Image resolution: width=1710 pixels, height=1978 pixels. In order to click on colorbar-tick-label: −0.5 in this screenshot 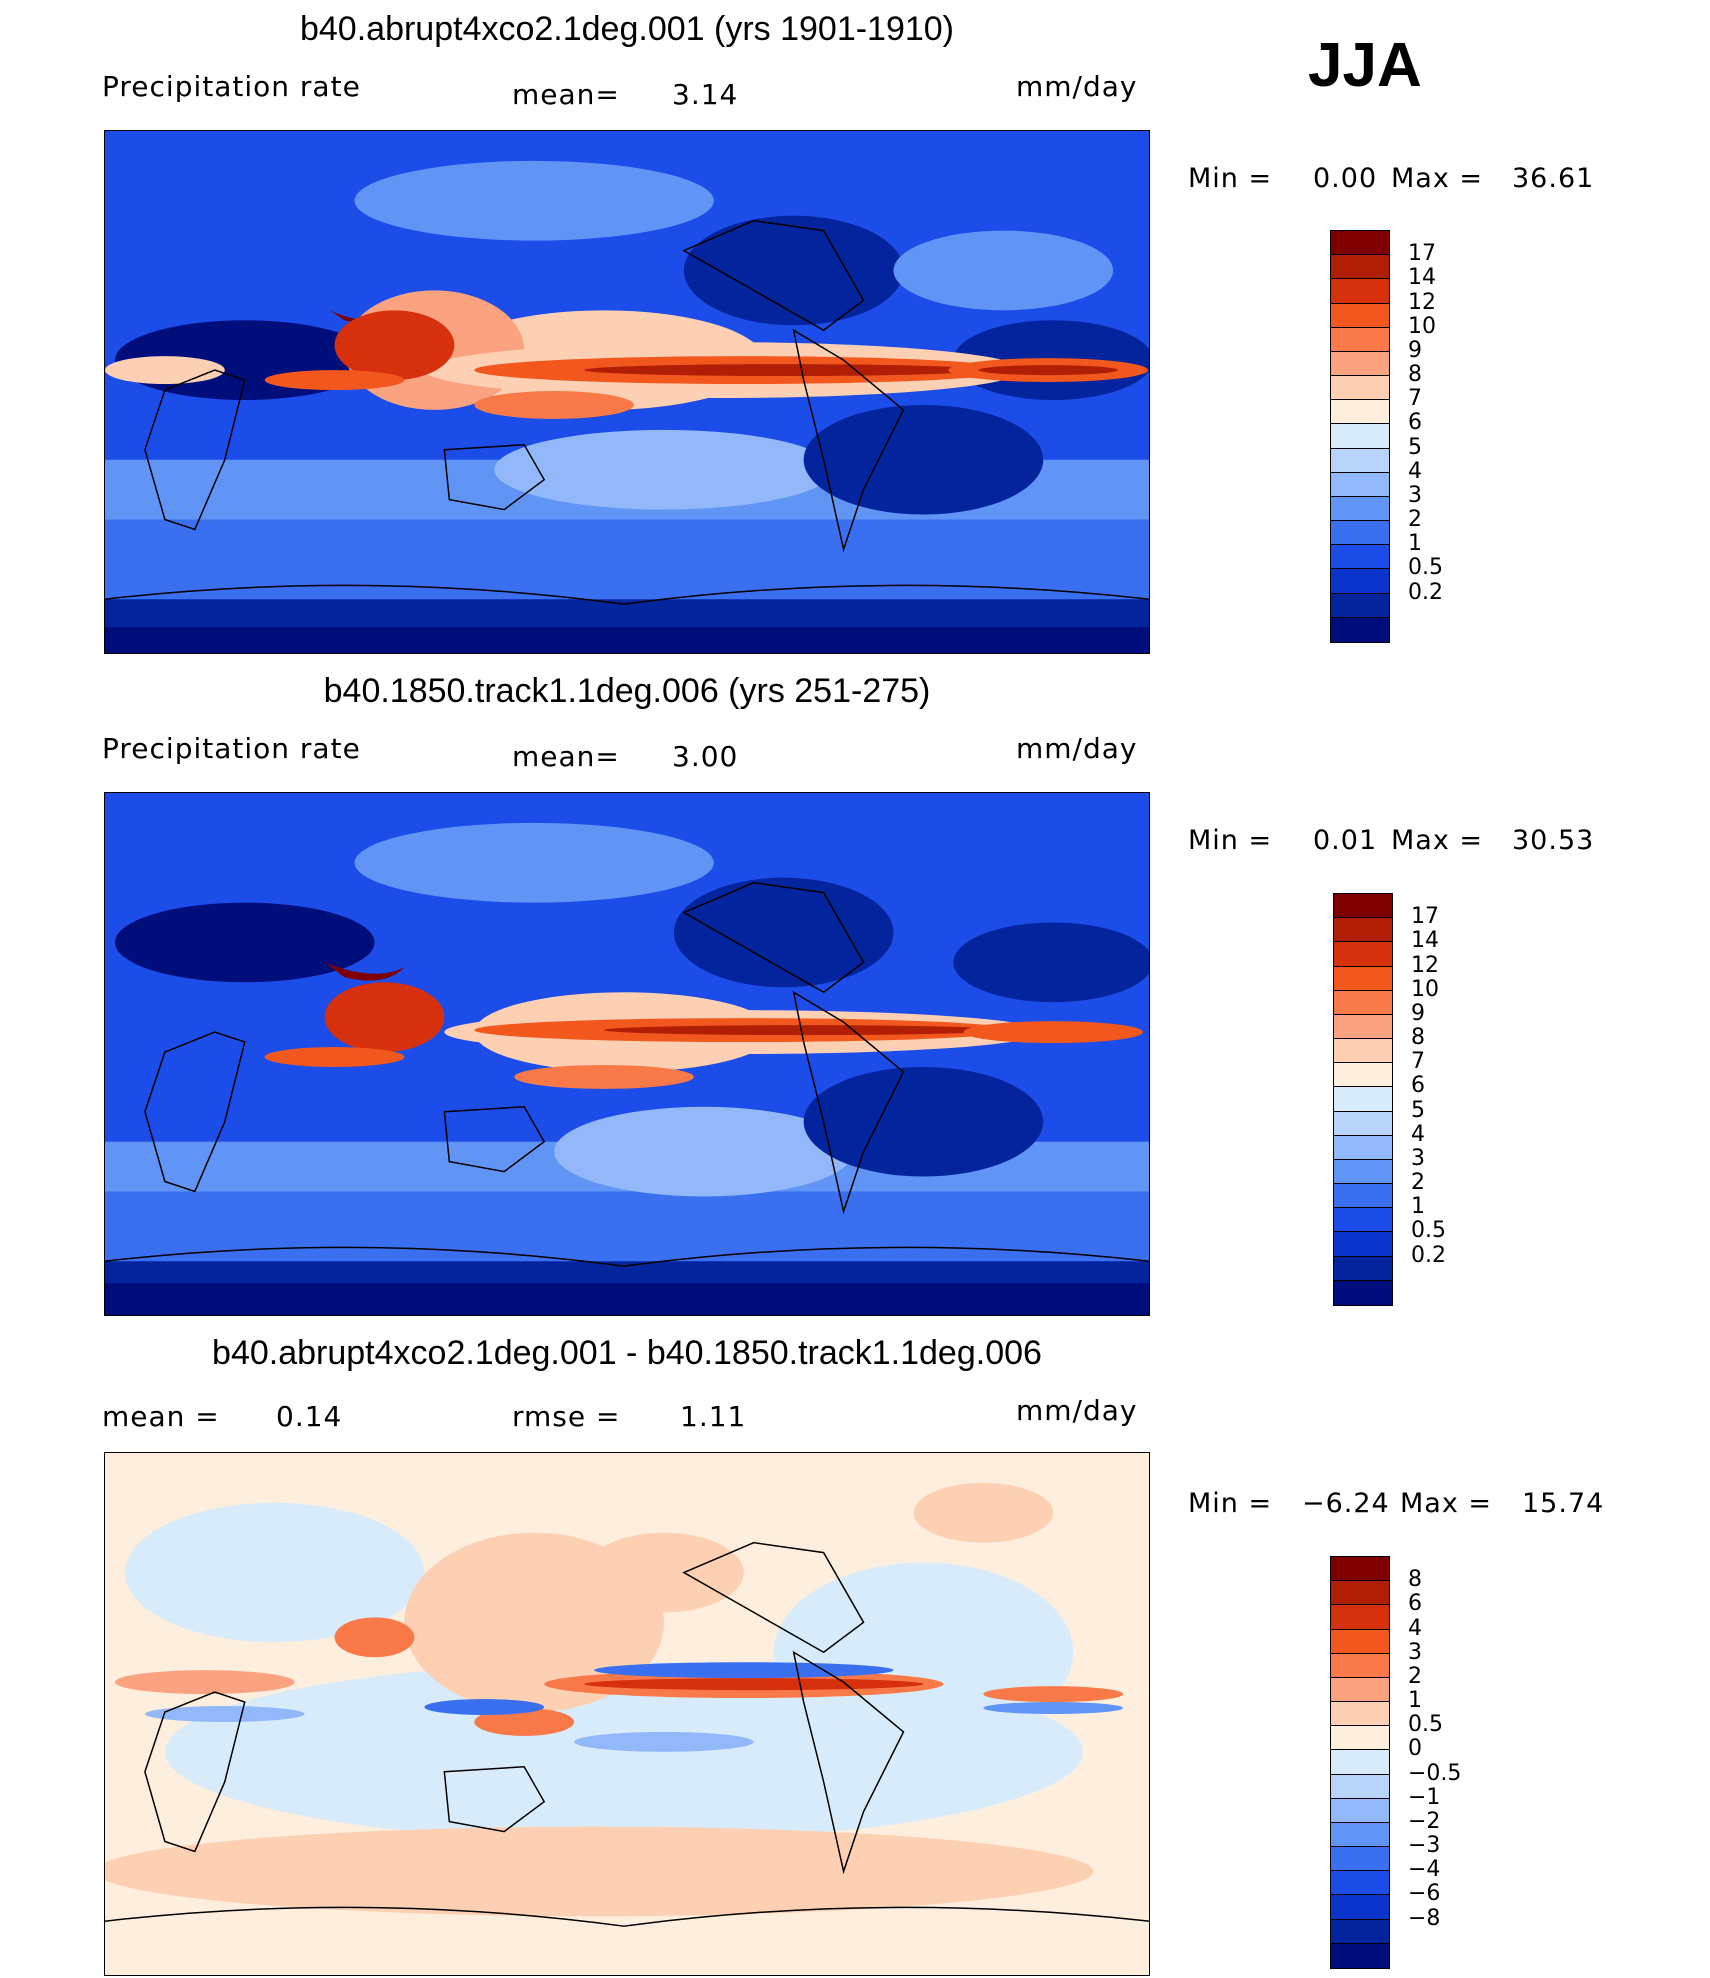, I will do `click(1435, 1773)`.